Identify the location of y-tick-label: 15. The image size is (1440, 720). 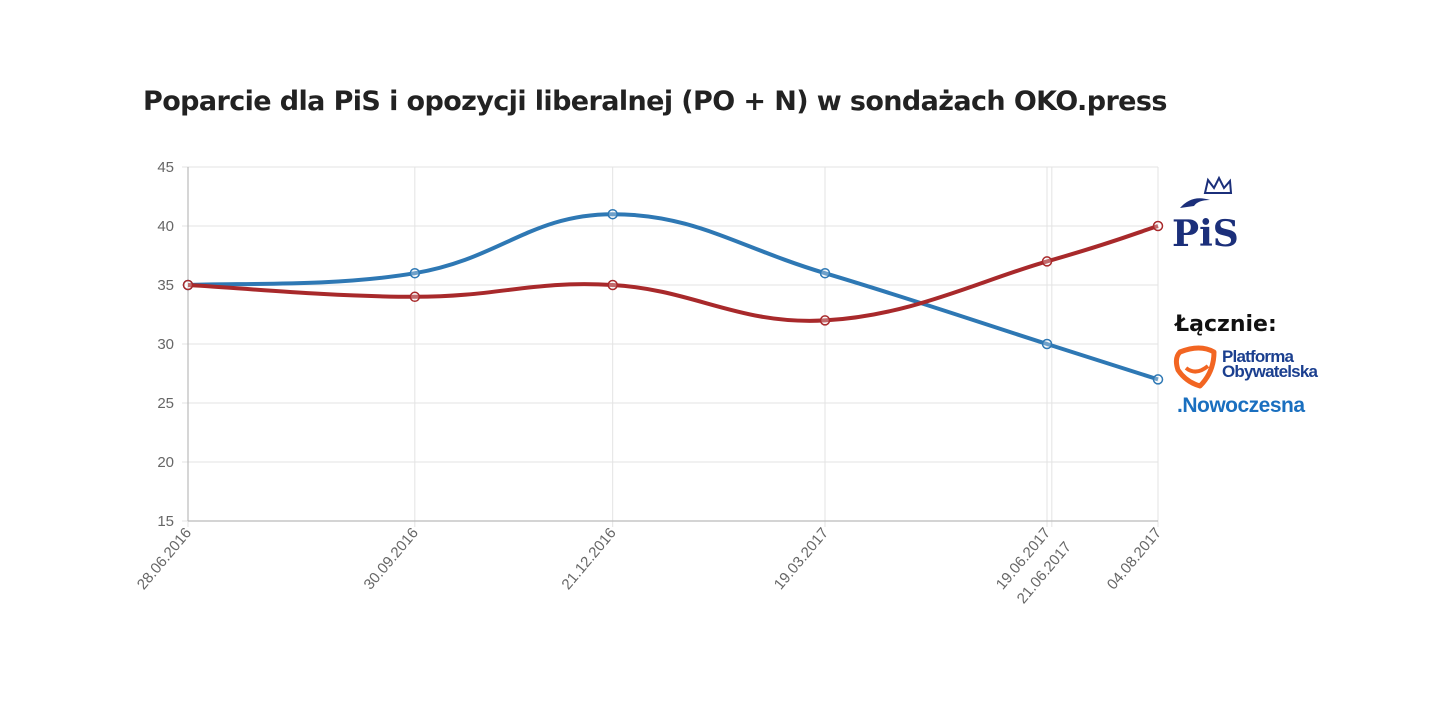
(165, 521).